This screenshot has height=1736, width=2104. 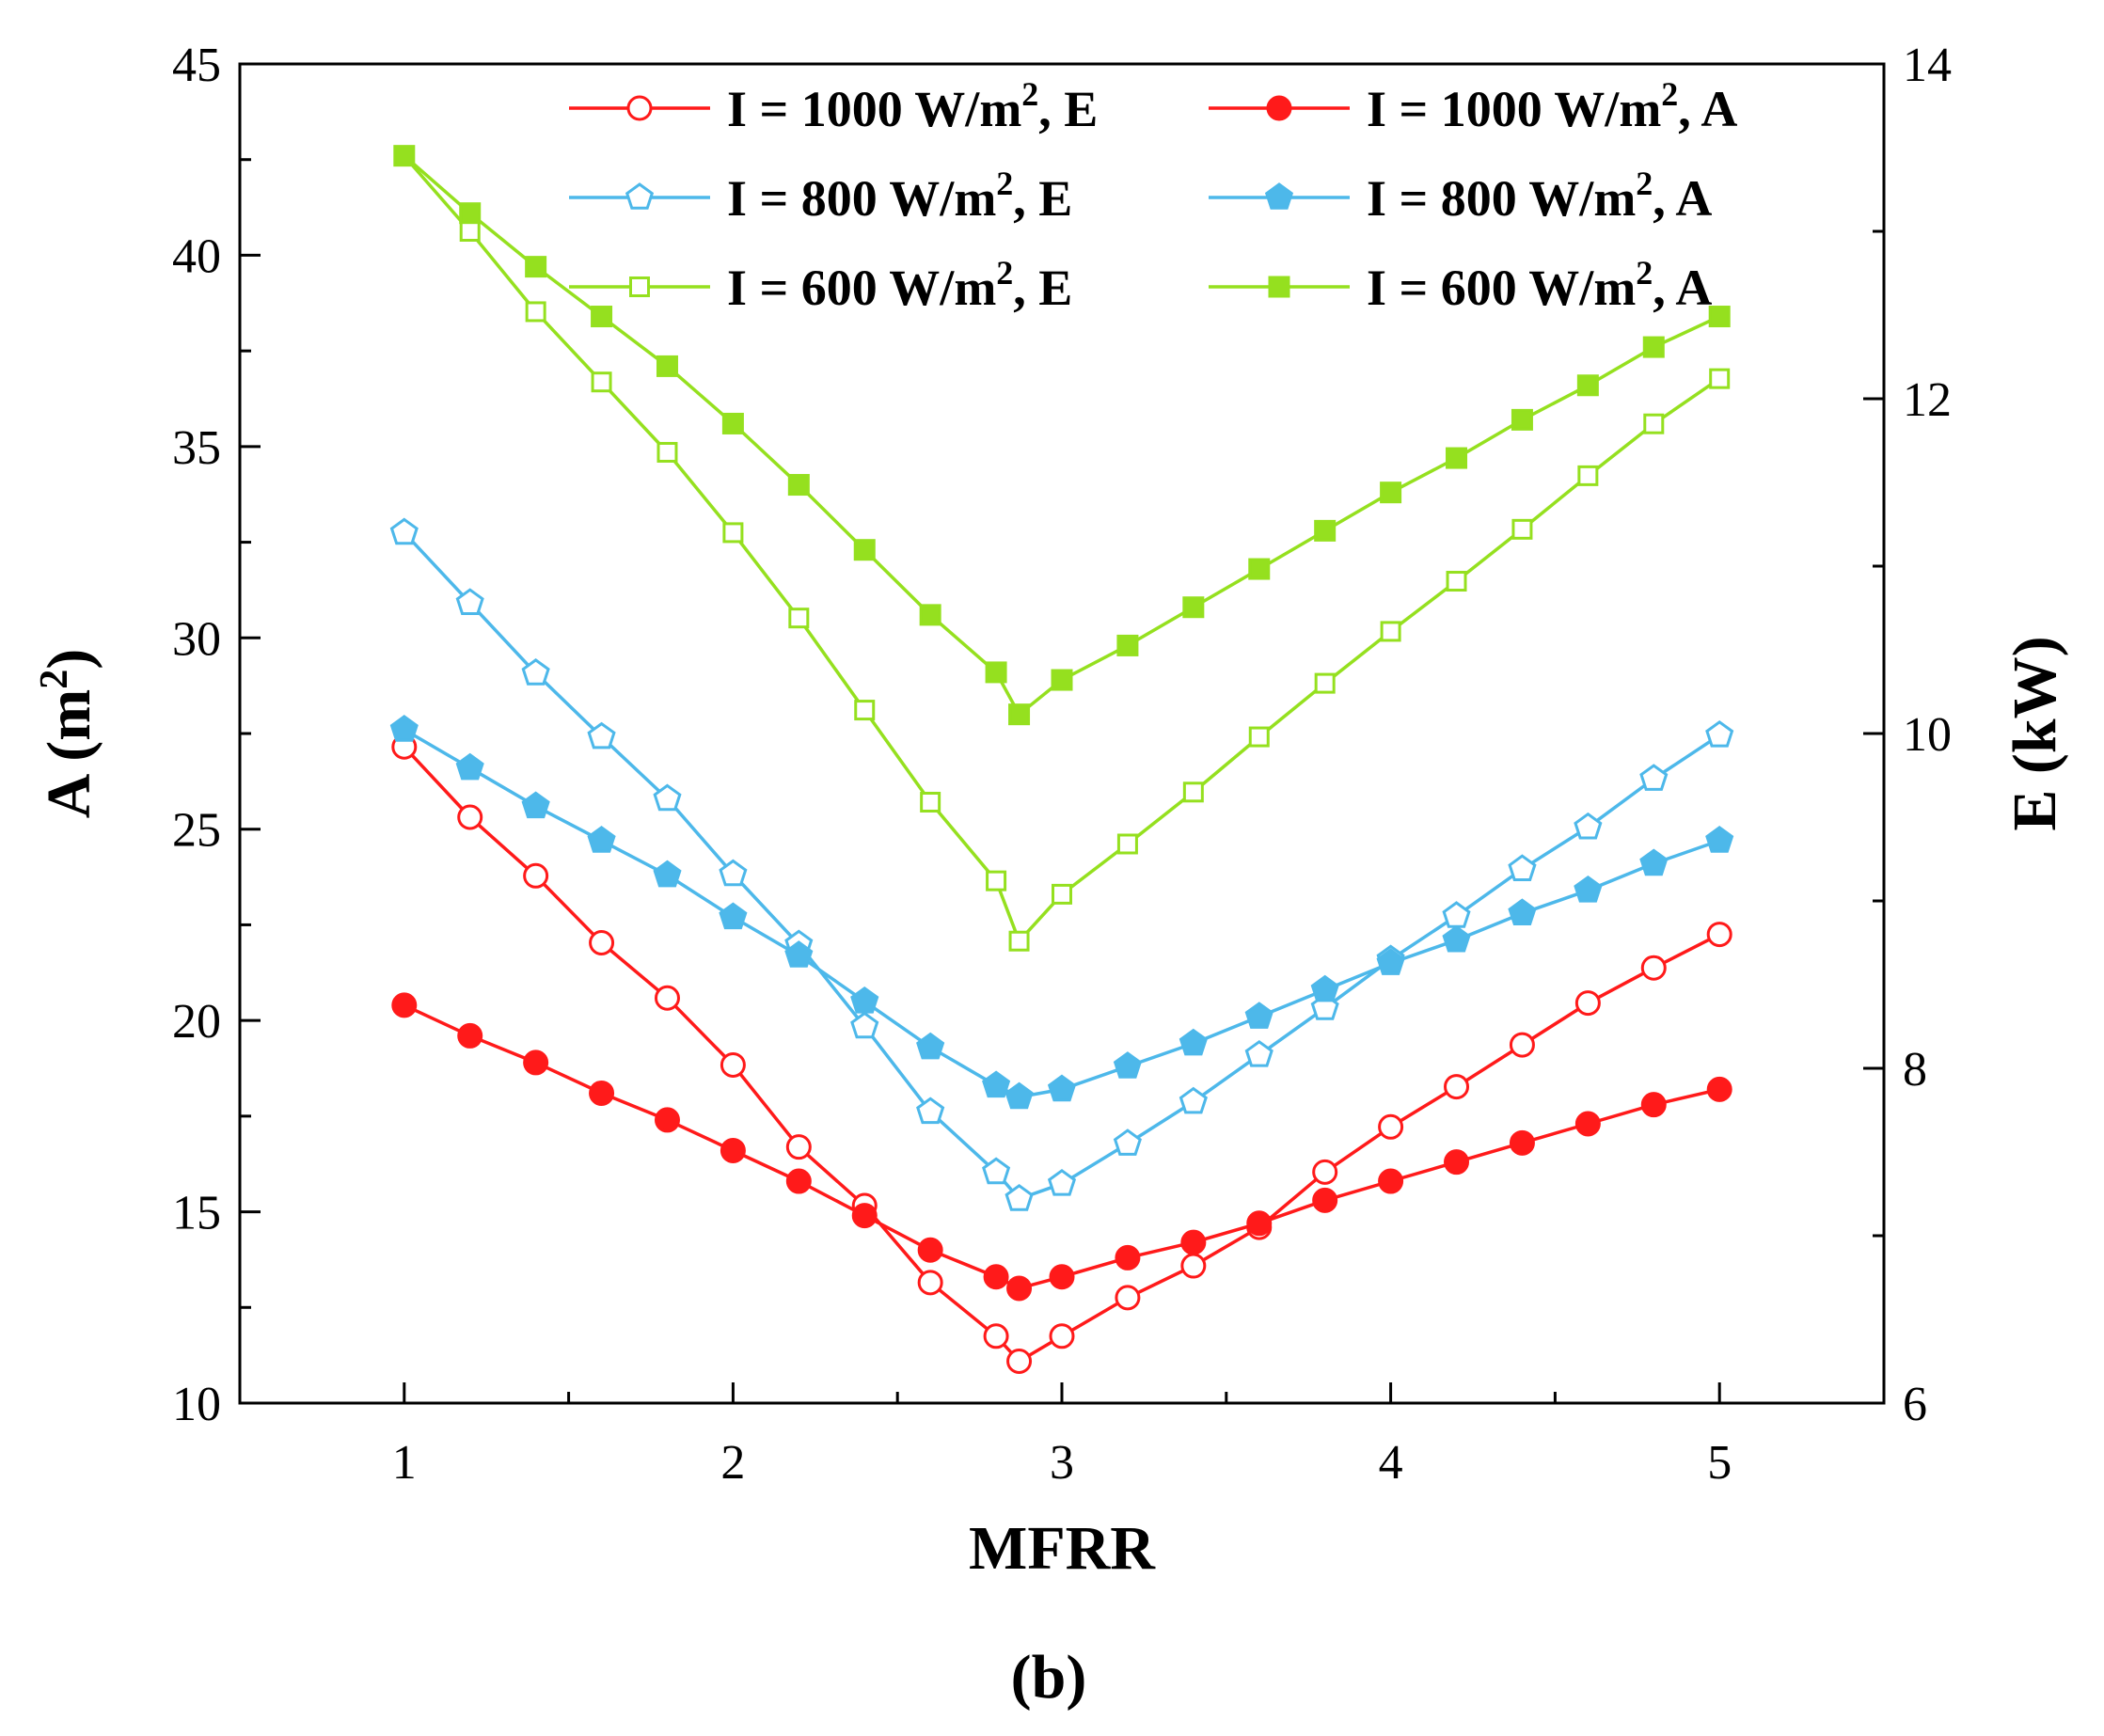 What do you see at coordinates (69, 659) in the screenshot?
I see `y-axis-left-title-close: )` at bounding box center [69, 659].